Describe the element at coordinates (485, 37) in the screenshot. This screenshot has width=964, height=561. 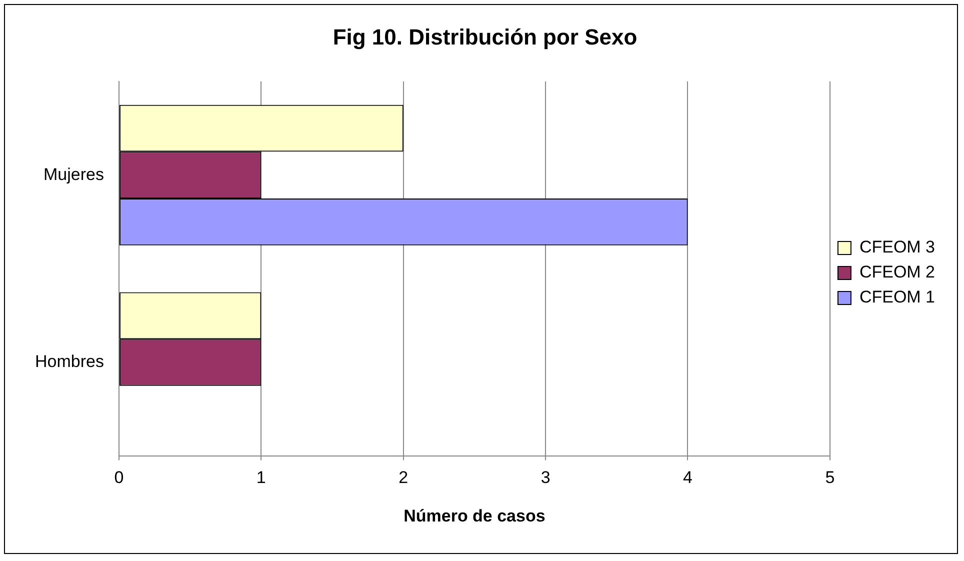
I see `chart-title: Fig 10. Distribución por Sexo` at that location.